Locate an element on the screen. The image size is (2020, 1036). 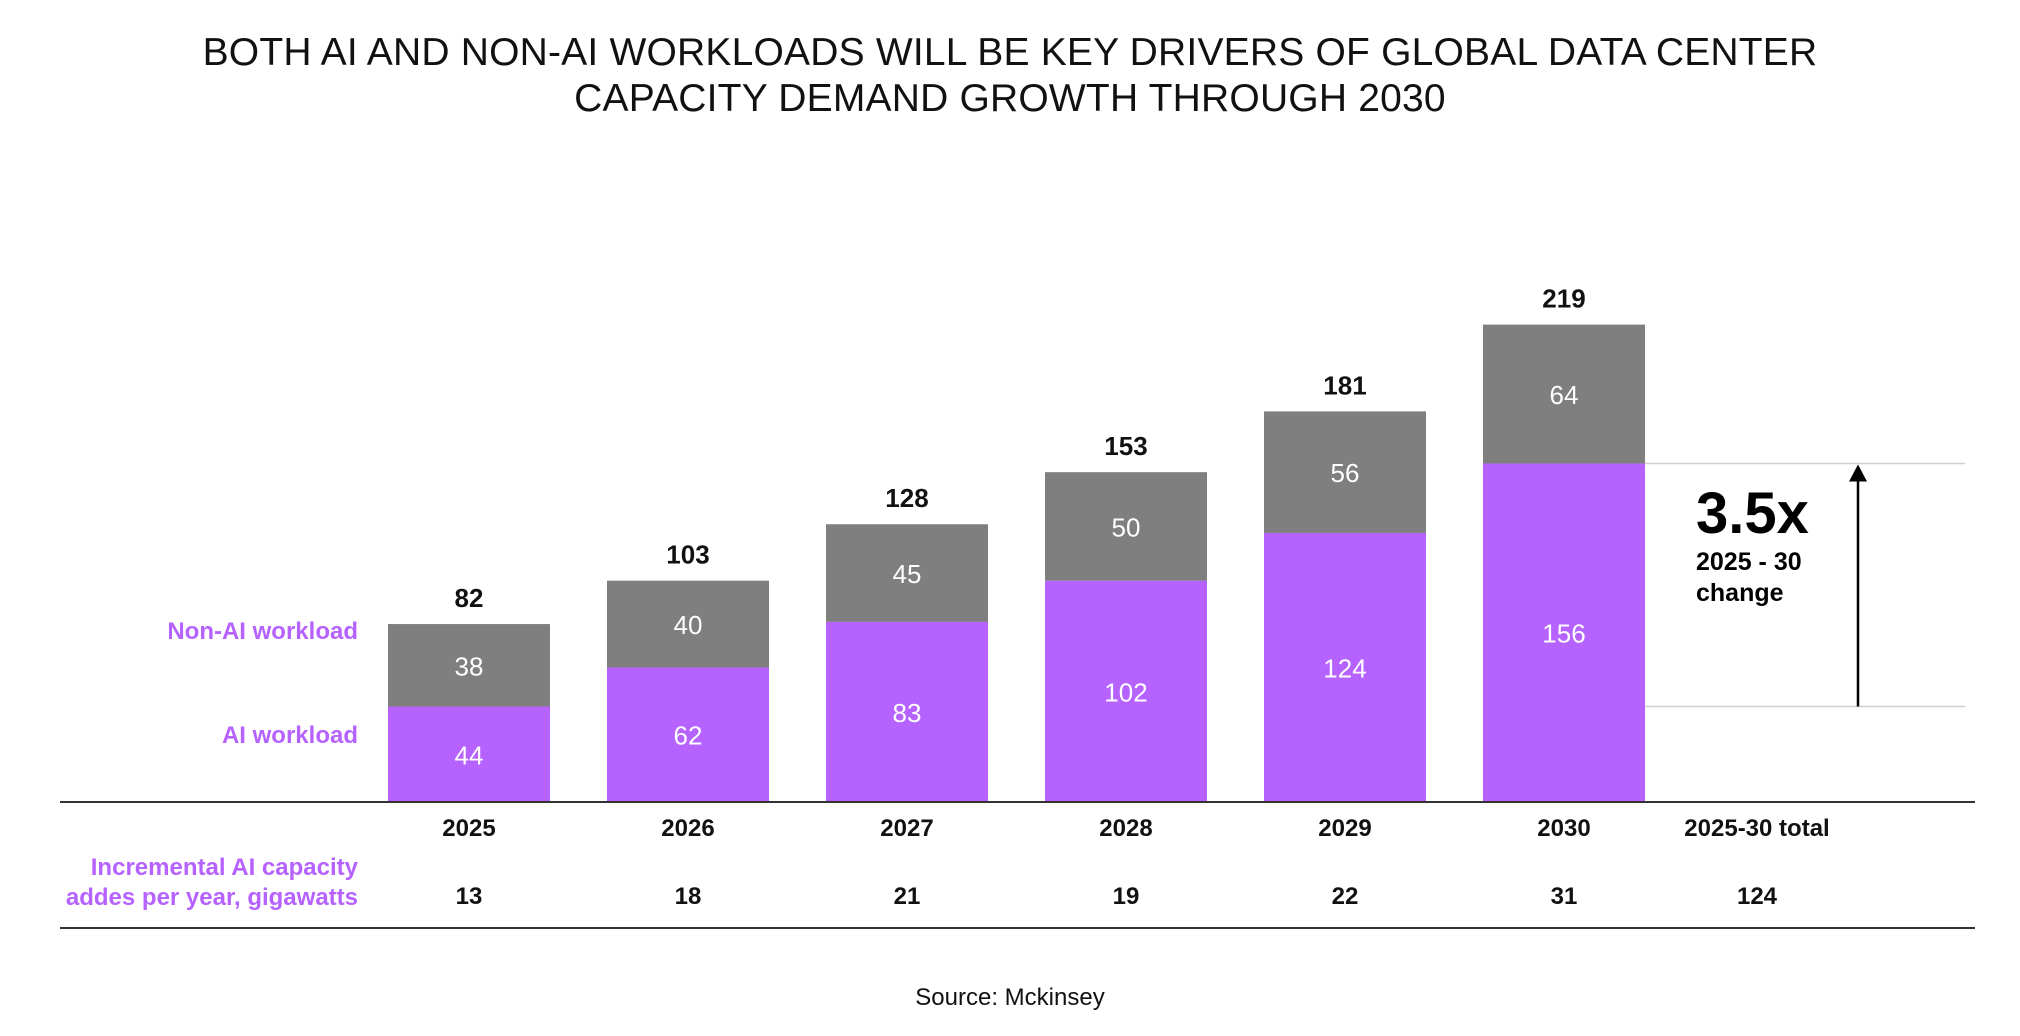
table-value-2030: 31 is located at coordinates (1564, 896).